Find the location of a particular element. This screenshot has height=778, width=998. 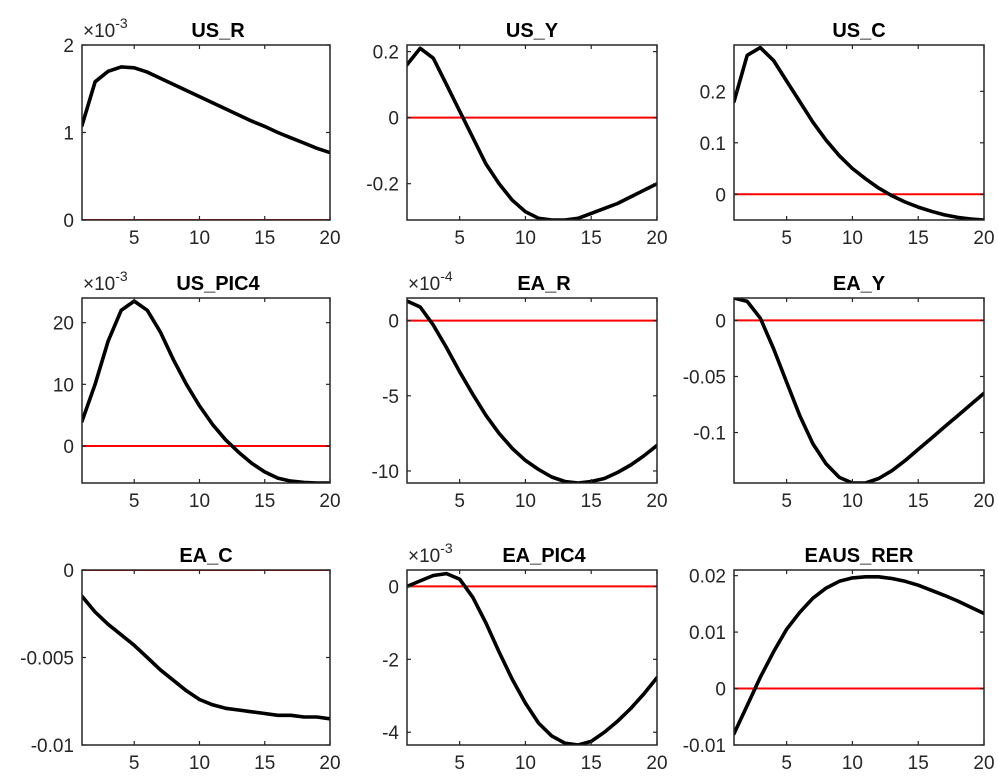

y-tick-label: -0.1 is located at coordinates (709, 434).